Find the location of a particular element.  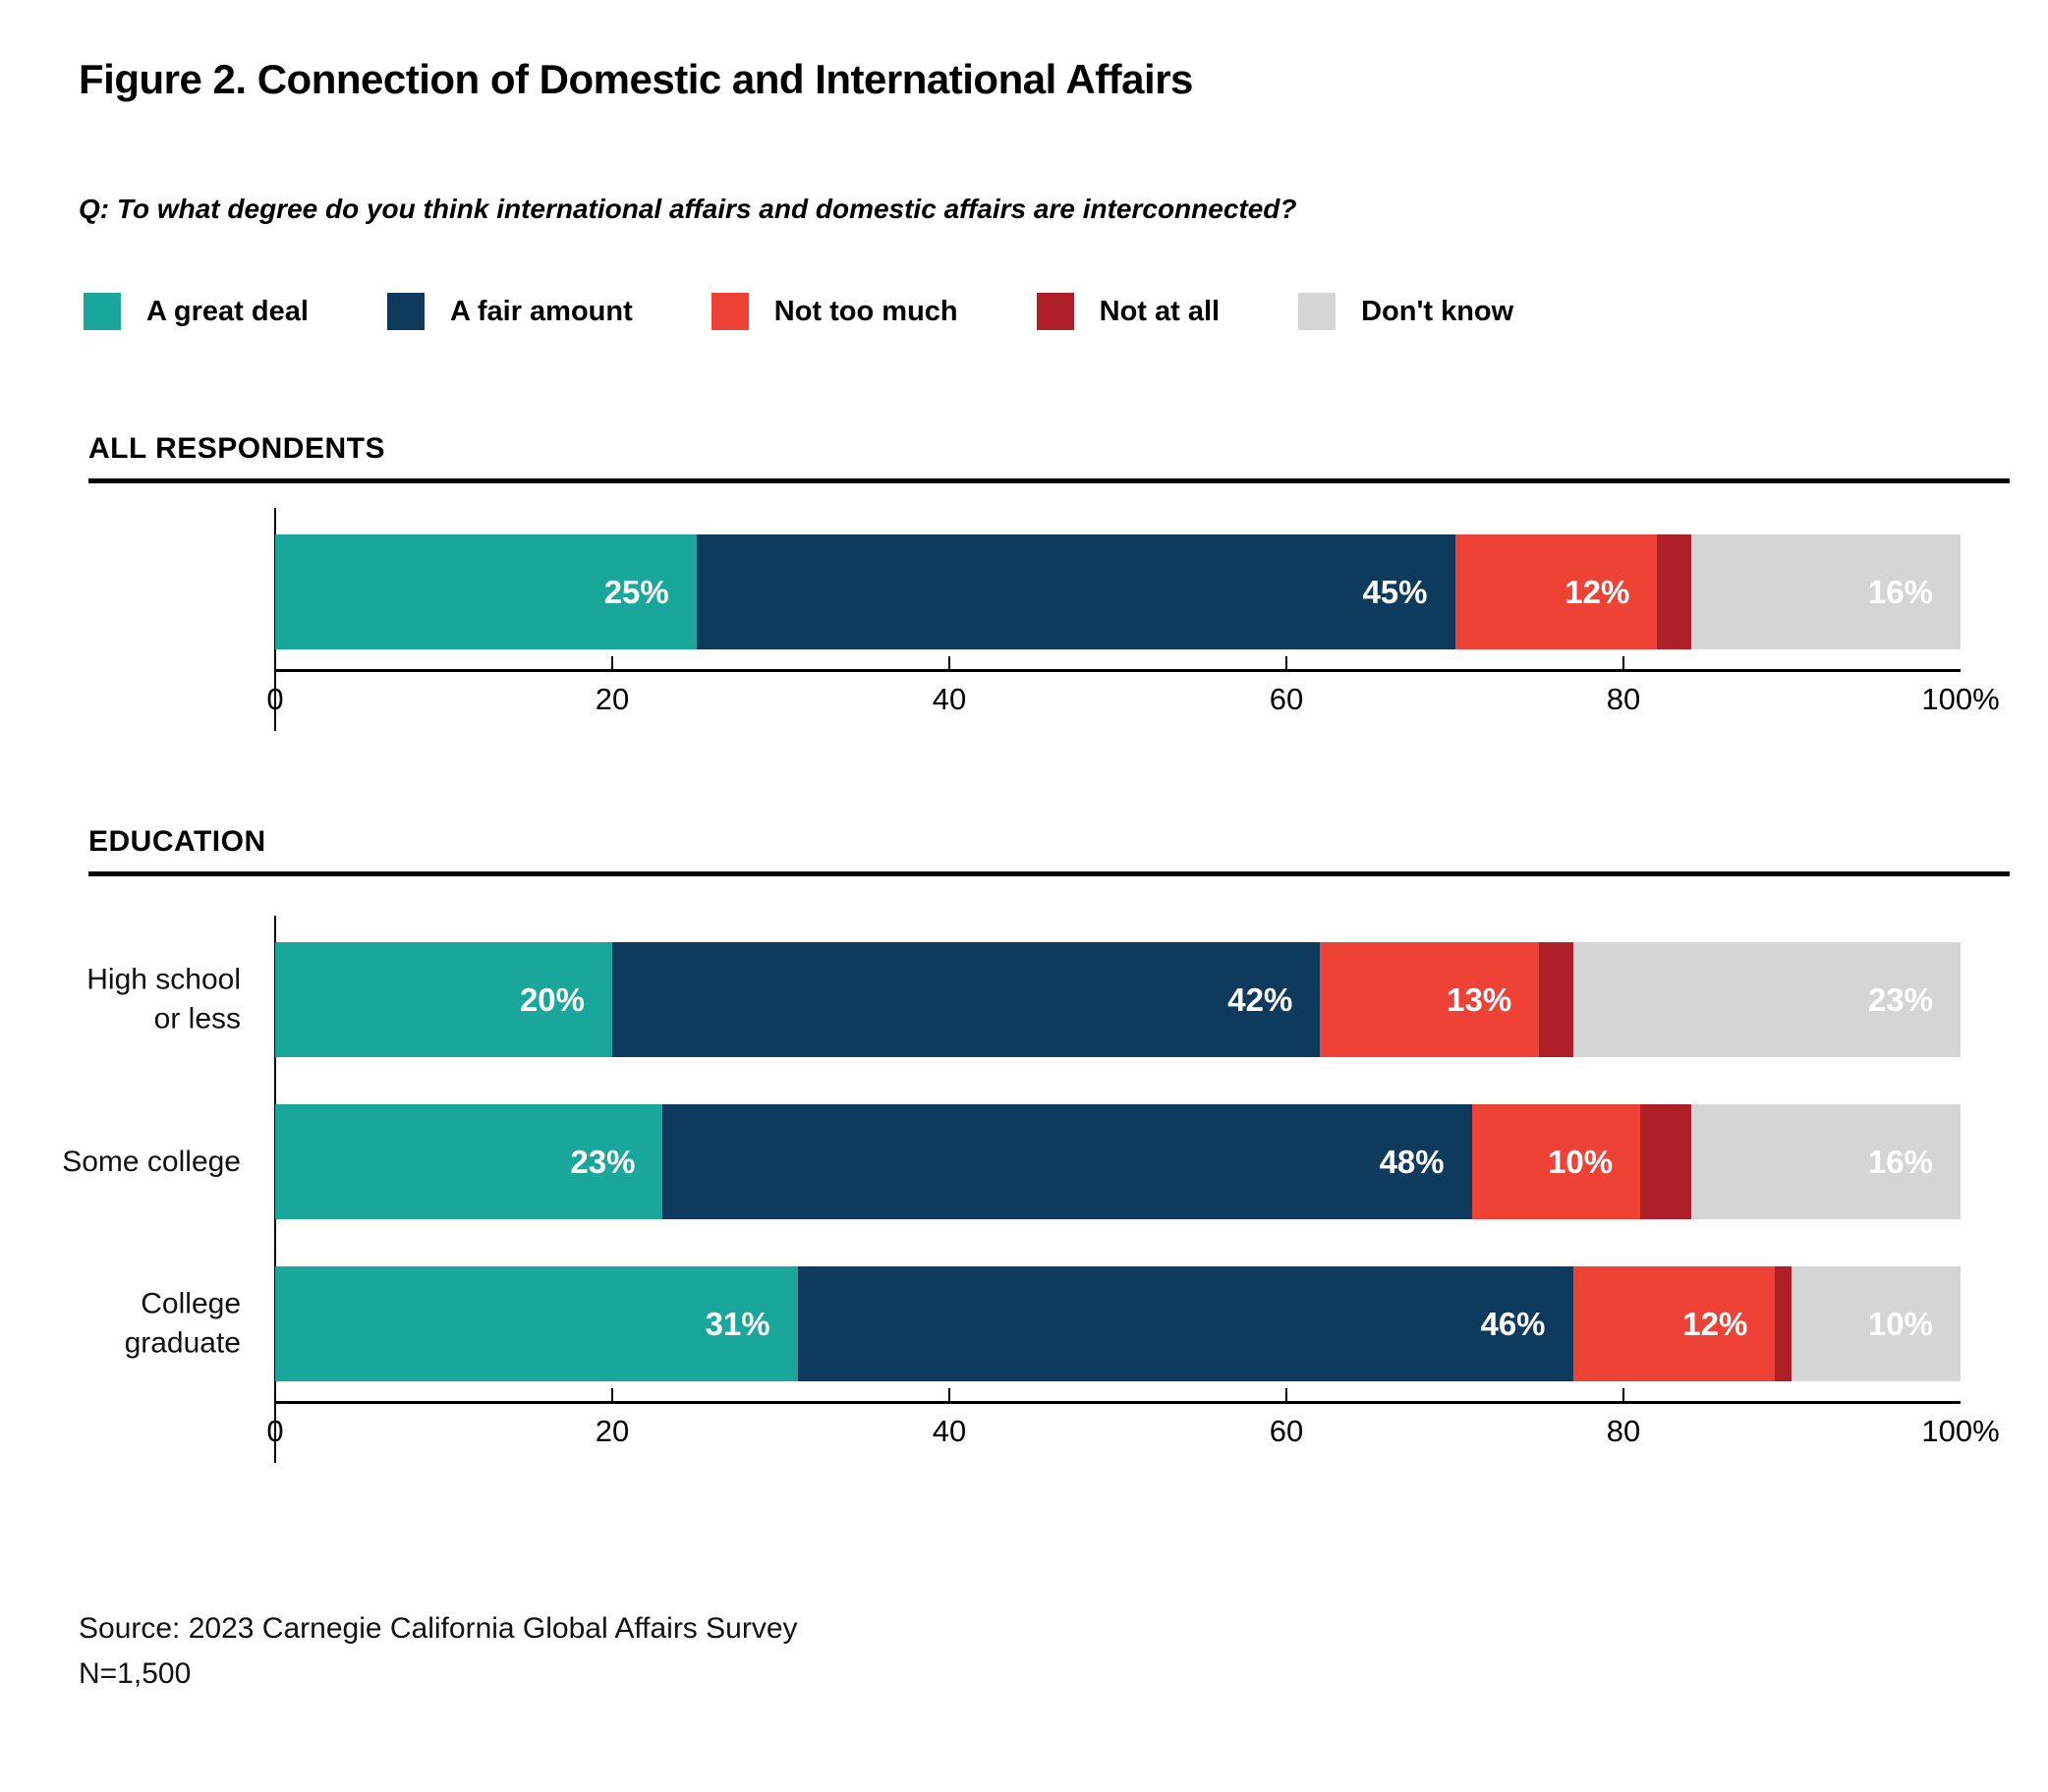

legend-label: A fair amount is located at coordinates (541, 311).